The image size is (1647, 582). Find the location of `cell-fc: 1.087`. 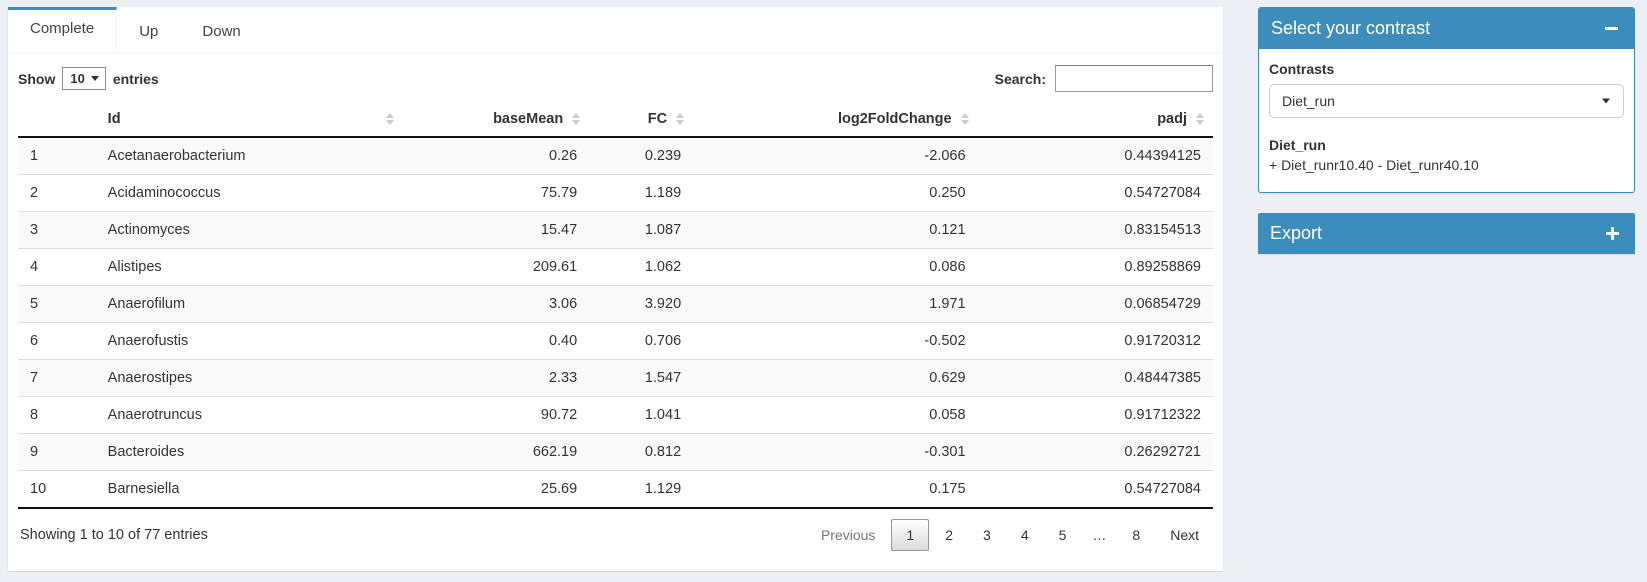

cell-fc: 1.087 is located at coordinates (641, 230).